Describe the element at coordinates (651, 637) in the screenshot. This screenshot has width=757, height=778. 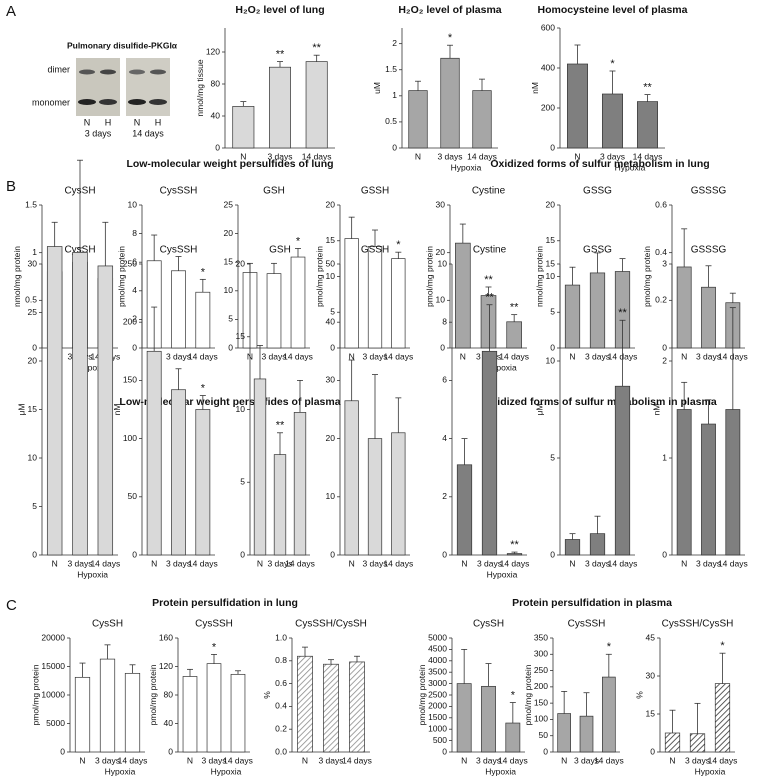
I see `y-tick-label: 45` at that location.